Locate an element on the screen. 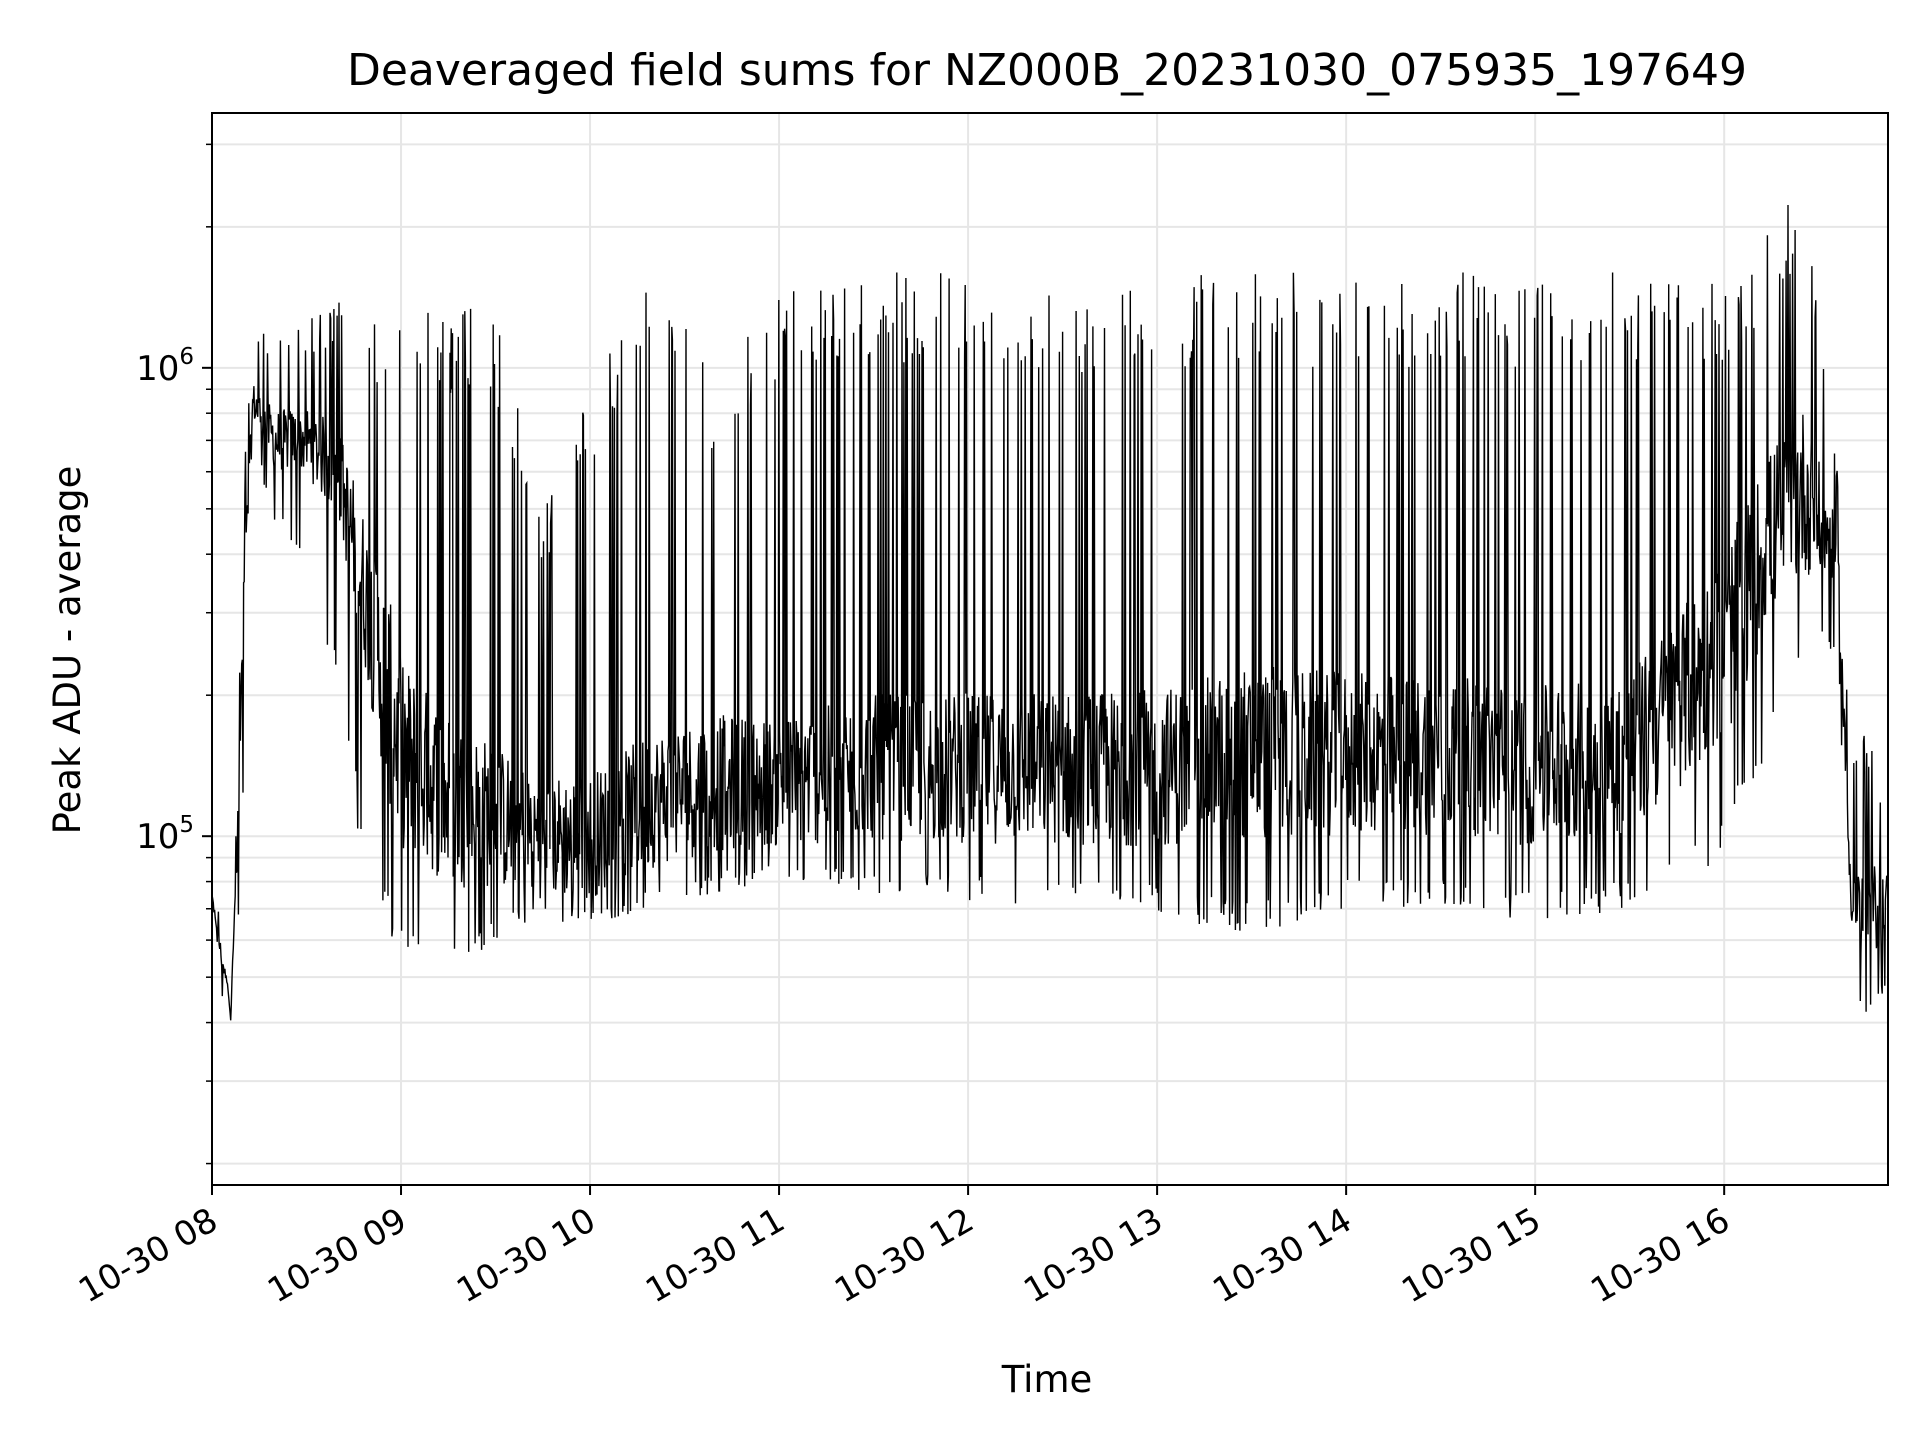 The width and height of the screenshot is (1920, 1440). y-axis-label: Peak ADU - average is located at coordinates (67, 650).